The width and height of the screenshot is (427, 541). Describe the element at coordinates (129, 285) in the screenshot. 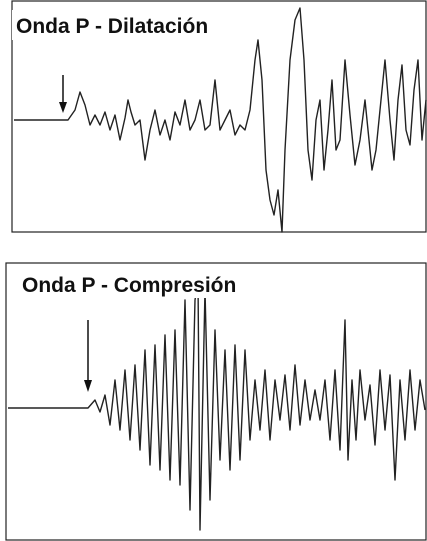

I see `panel-title: Onda P - Compresión` at that location.